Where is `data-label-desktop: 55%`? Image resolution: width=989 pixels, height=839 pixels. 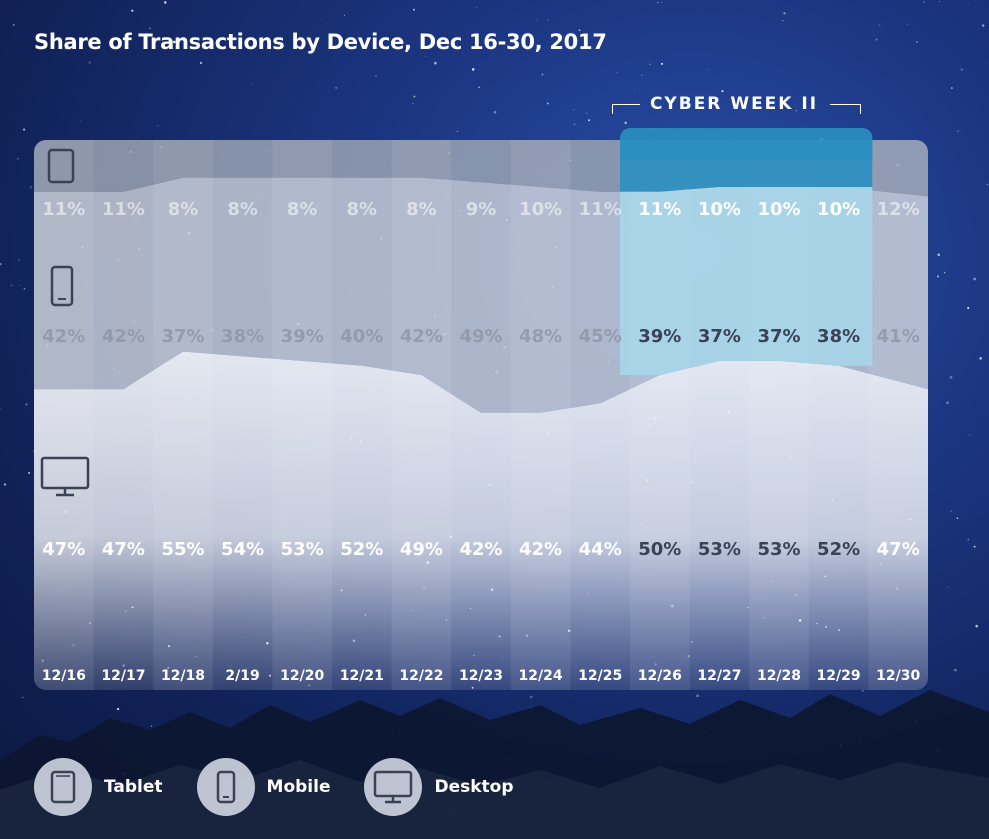 data-label-desktop: 55% is located at coordinates (182, 549).